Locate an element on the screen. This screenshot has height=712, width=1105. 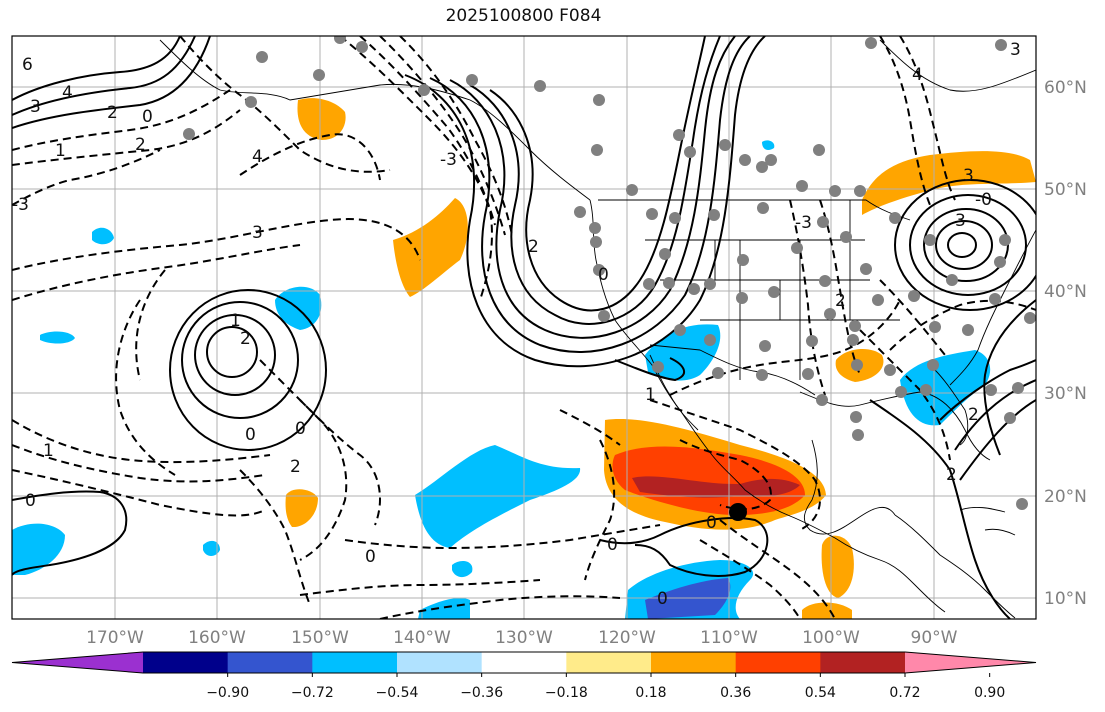
contour-label: 3 is located at coordinates (960, 221).